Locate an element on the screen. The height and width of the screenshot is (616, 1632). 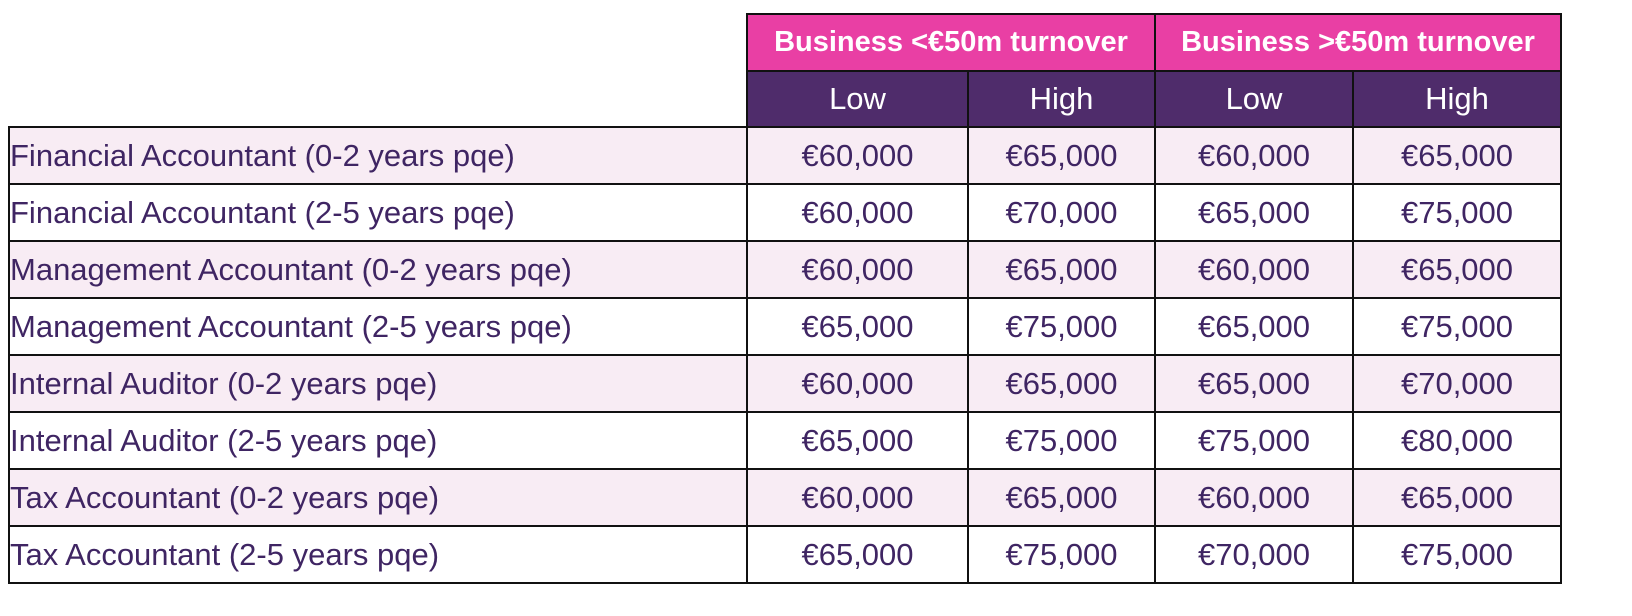
salary-cell: €80,000 is located at coordinates (1457, 440).